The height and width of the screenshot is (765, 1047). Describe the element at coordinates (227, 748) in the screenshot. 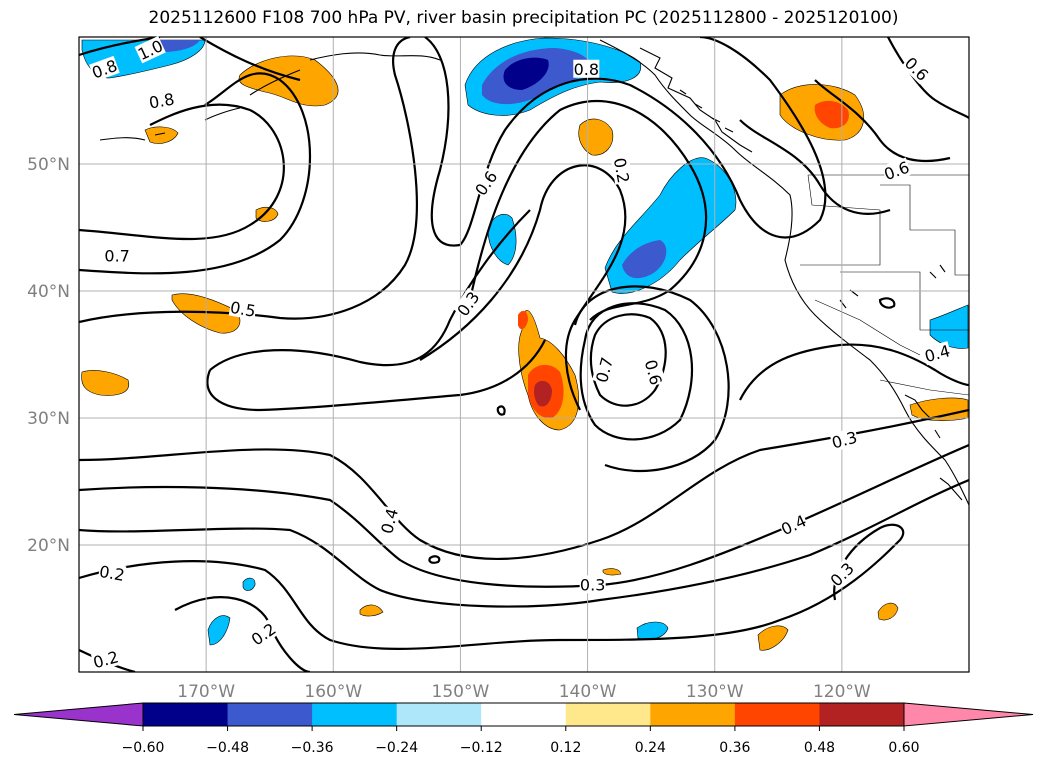

I see `colorbar-tick-label: −0.48` at that location.